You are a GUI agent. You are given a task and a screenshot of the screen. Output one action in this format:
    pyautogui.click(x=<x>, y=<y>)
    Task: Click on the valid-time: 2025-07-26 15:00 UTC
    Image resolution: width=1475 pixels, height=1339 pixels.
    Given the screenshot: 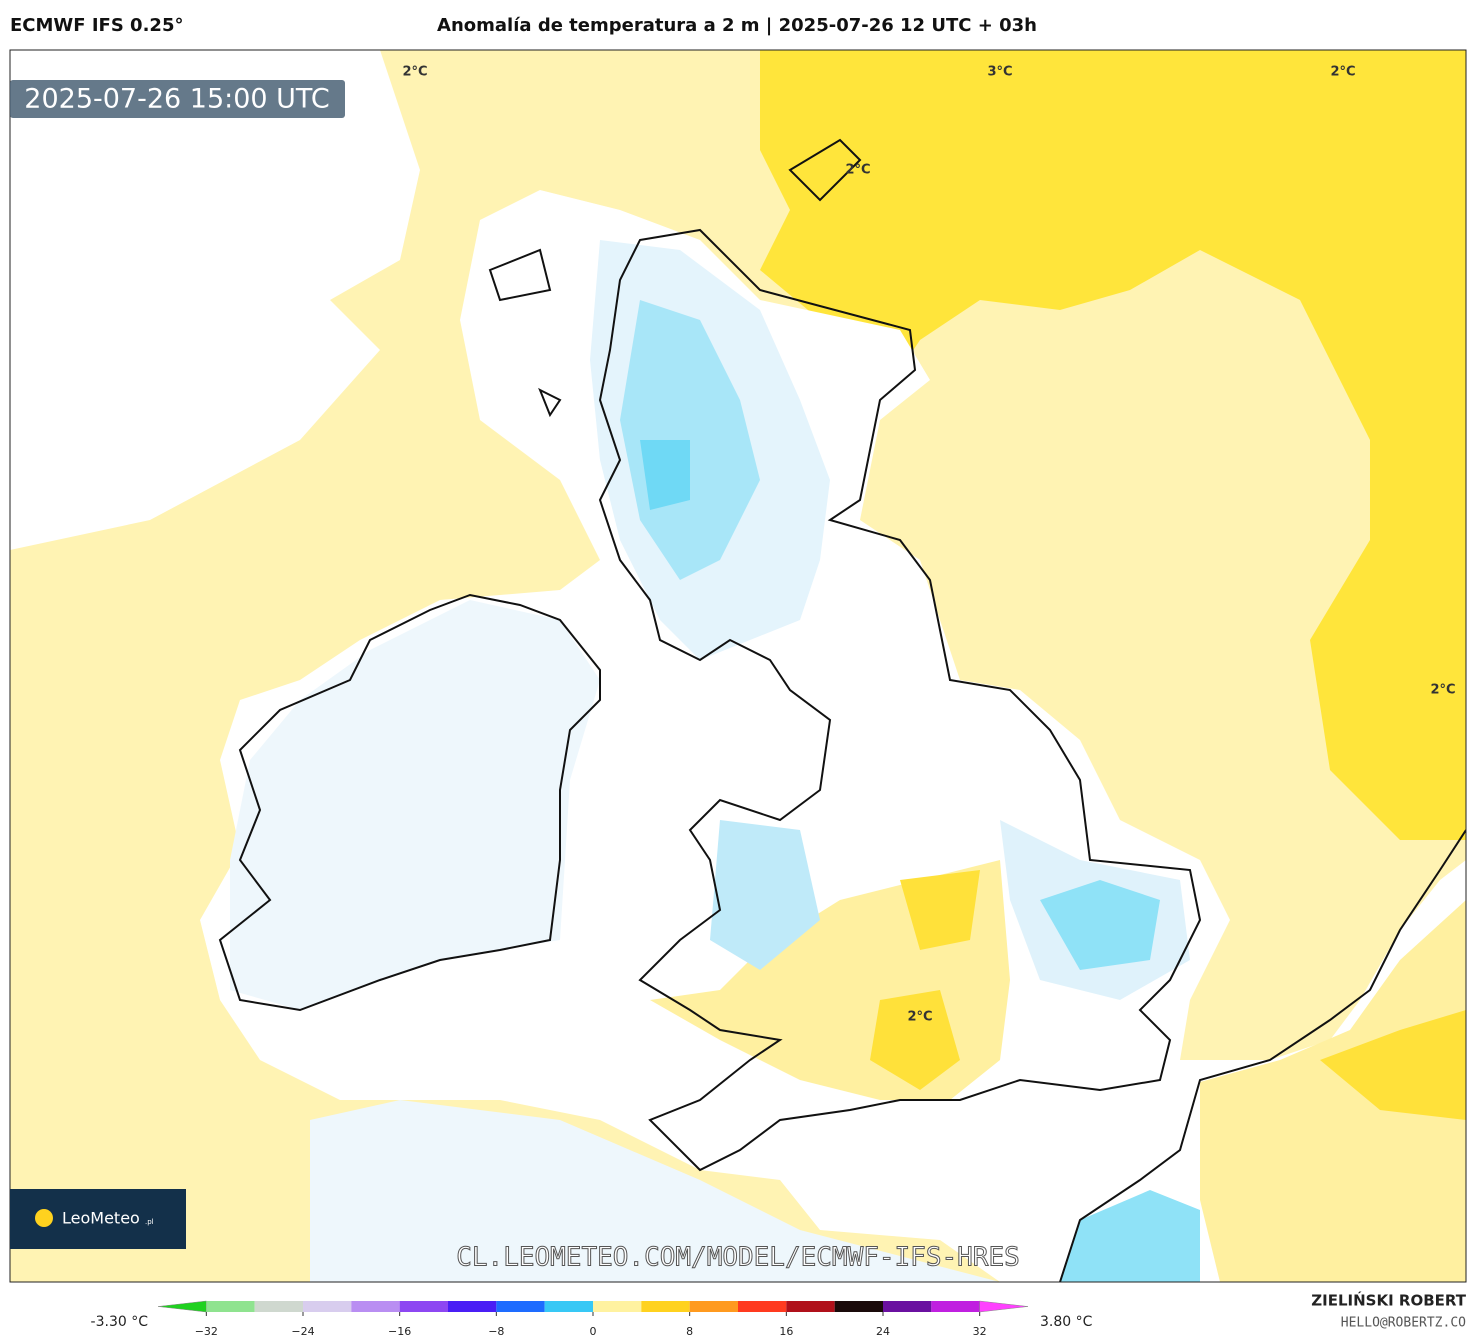 What is the action you would take?
    pyautogui.click(x=176, y=99)
    